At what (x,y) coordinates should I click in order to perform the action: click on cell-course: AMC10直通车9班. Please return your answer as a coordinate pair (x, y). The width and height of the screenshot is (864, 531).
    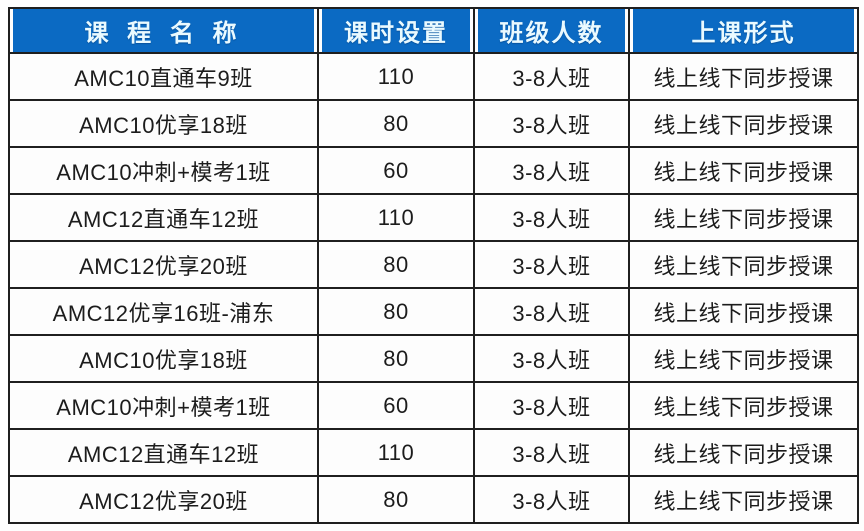
    Looking at the image, I should click on (163, 76).